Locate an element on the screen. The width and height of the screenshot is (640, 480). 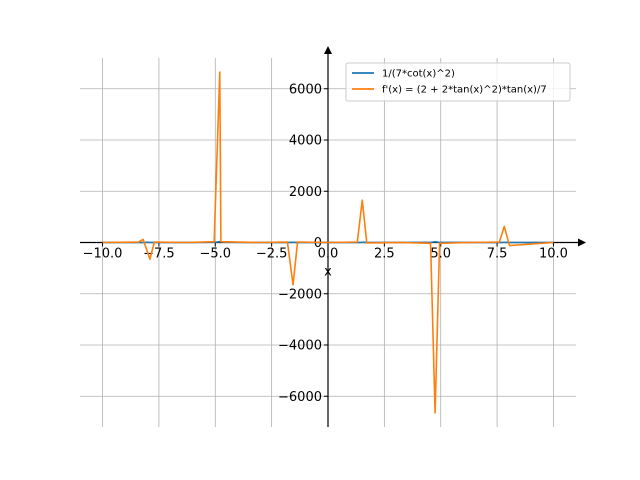
y-tick-label: 2000 is located at coordinates (305, 192).